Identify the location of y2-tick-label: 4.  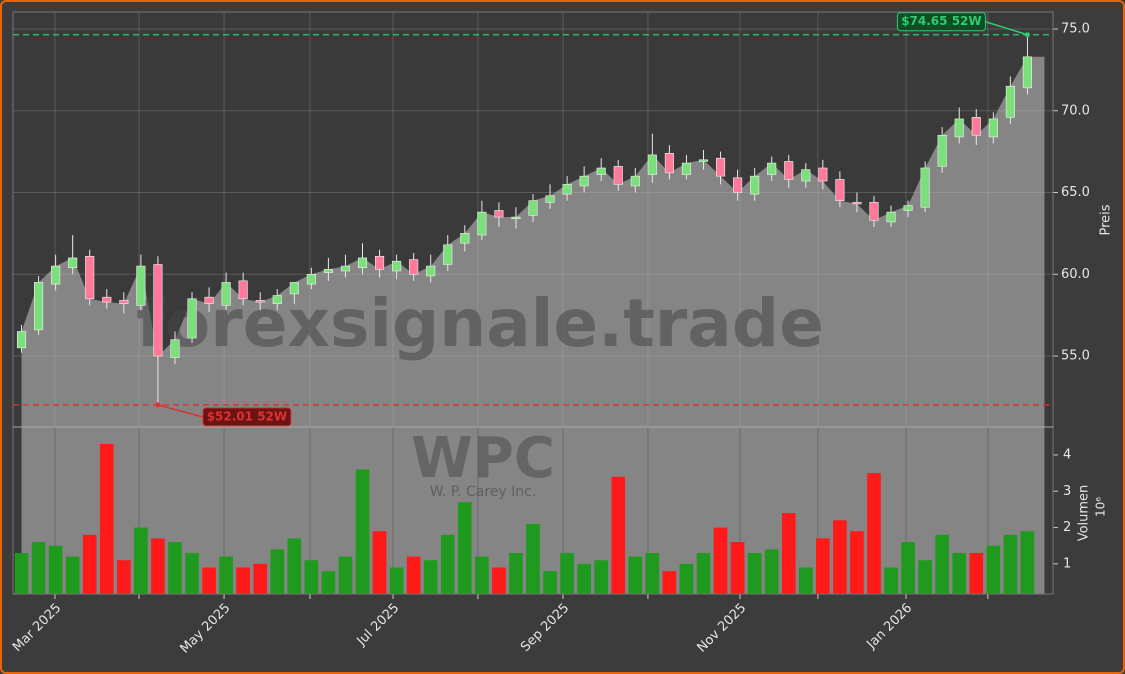
(1067, 454).